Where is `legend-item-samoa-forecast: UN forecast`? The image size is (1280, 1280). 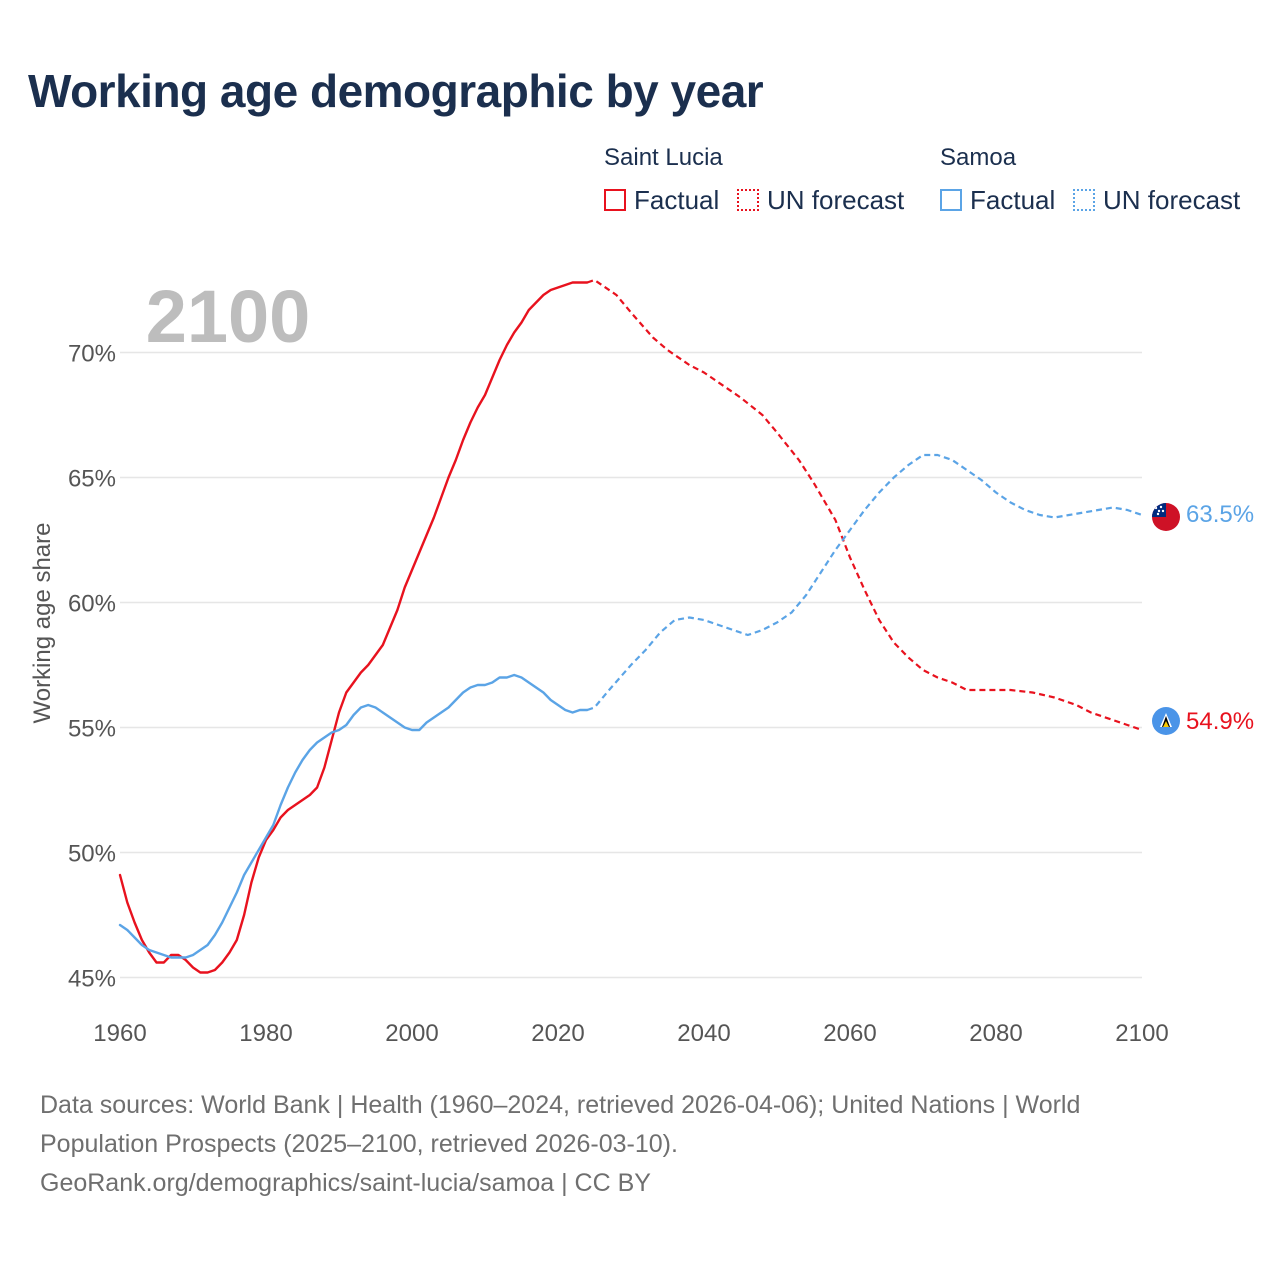
legend-item-samoa-forecast: UN forecast is located at coordinates (1156, 200).